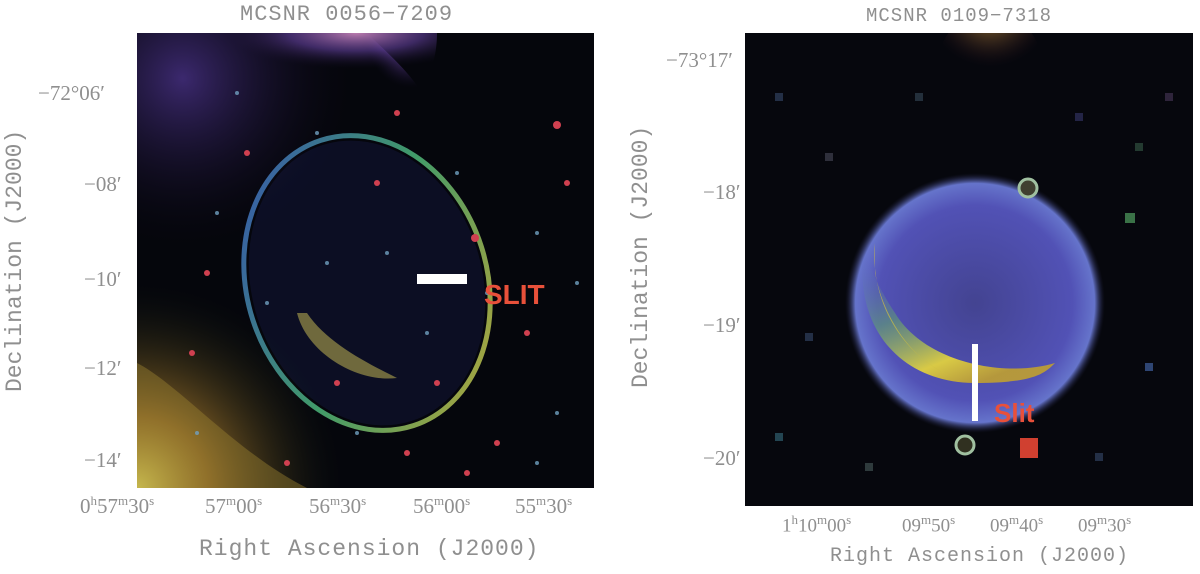 The height and width of the screenshot is (574, 1200). Describe the element at coordinates (103, 279) in the screenshot. I see `left-ytick: −10′` at that location.